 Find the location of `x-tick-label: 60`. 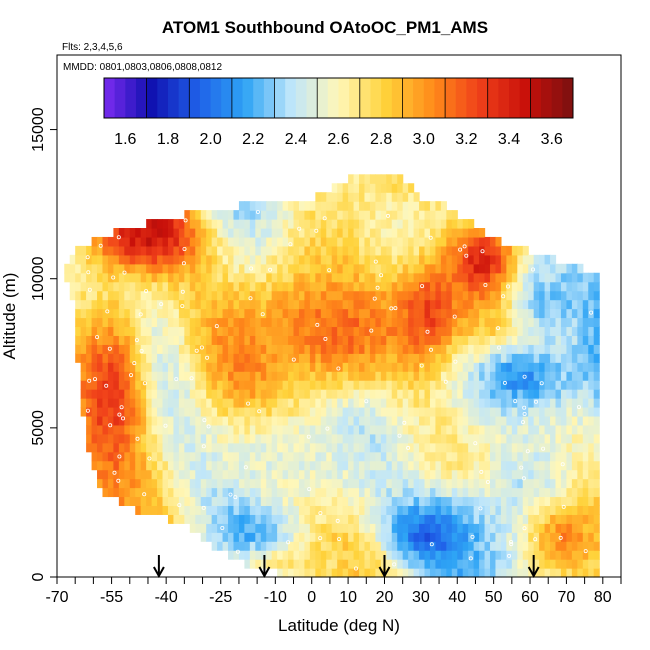

x-tick-label: 60 is located at coordinates (530, 597).